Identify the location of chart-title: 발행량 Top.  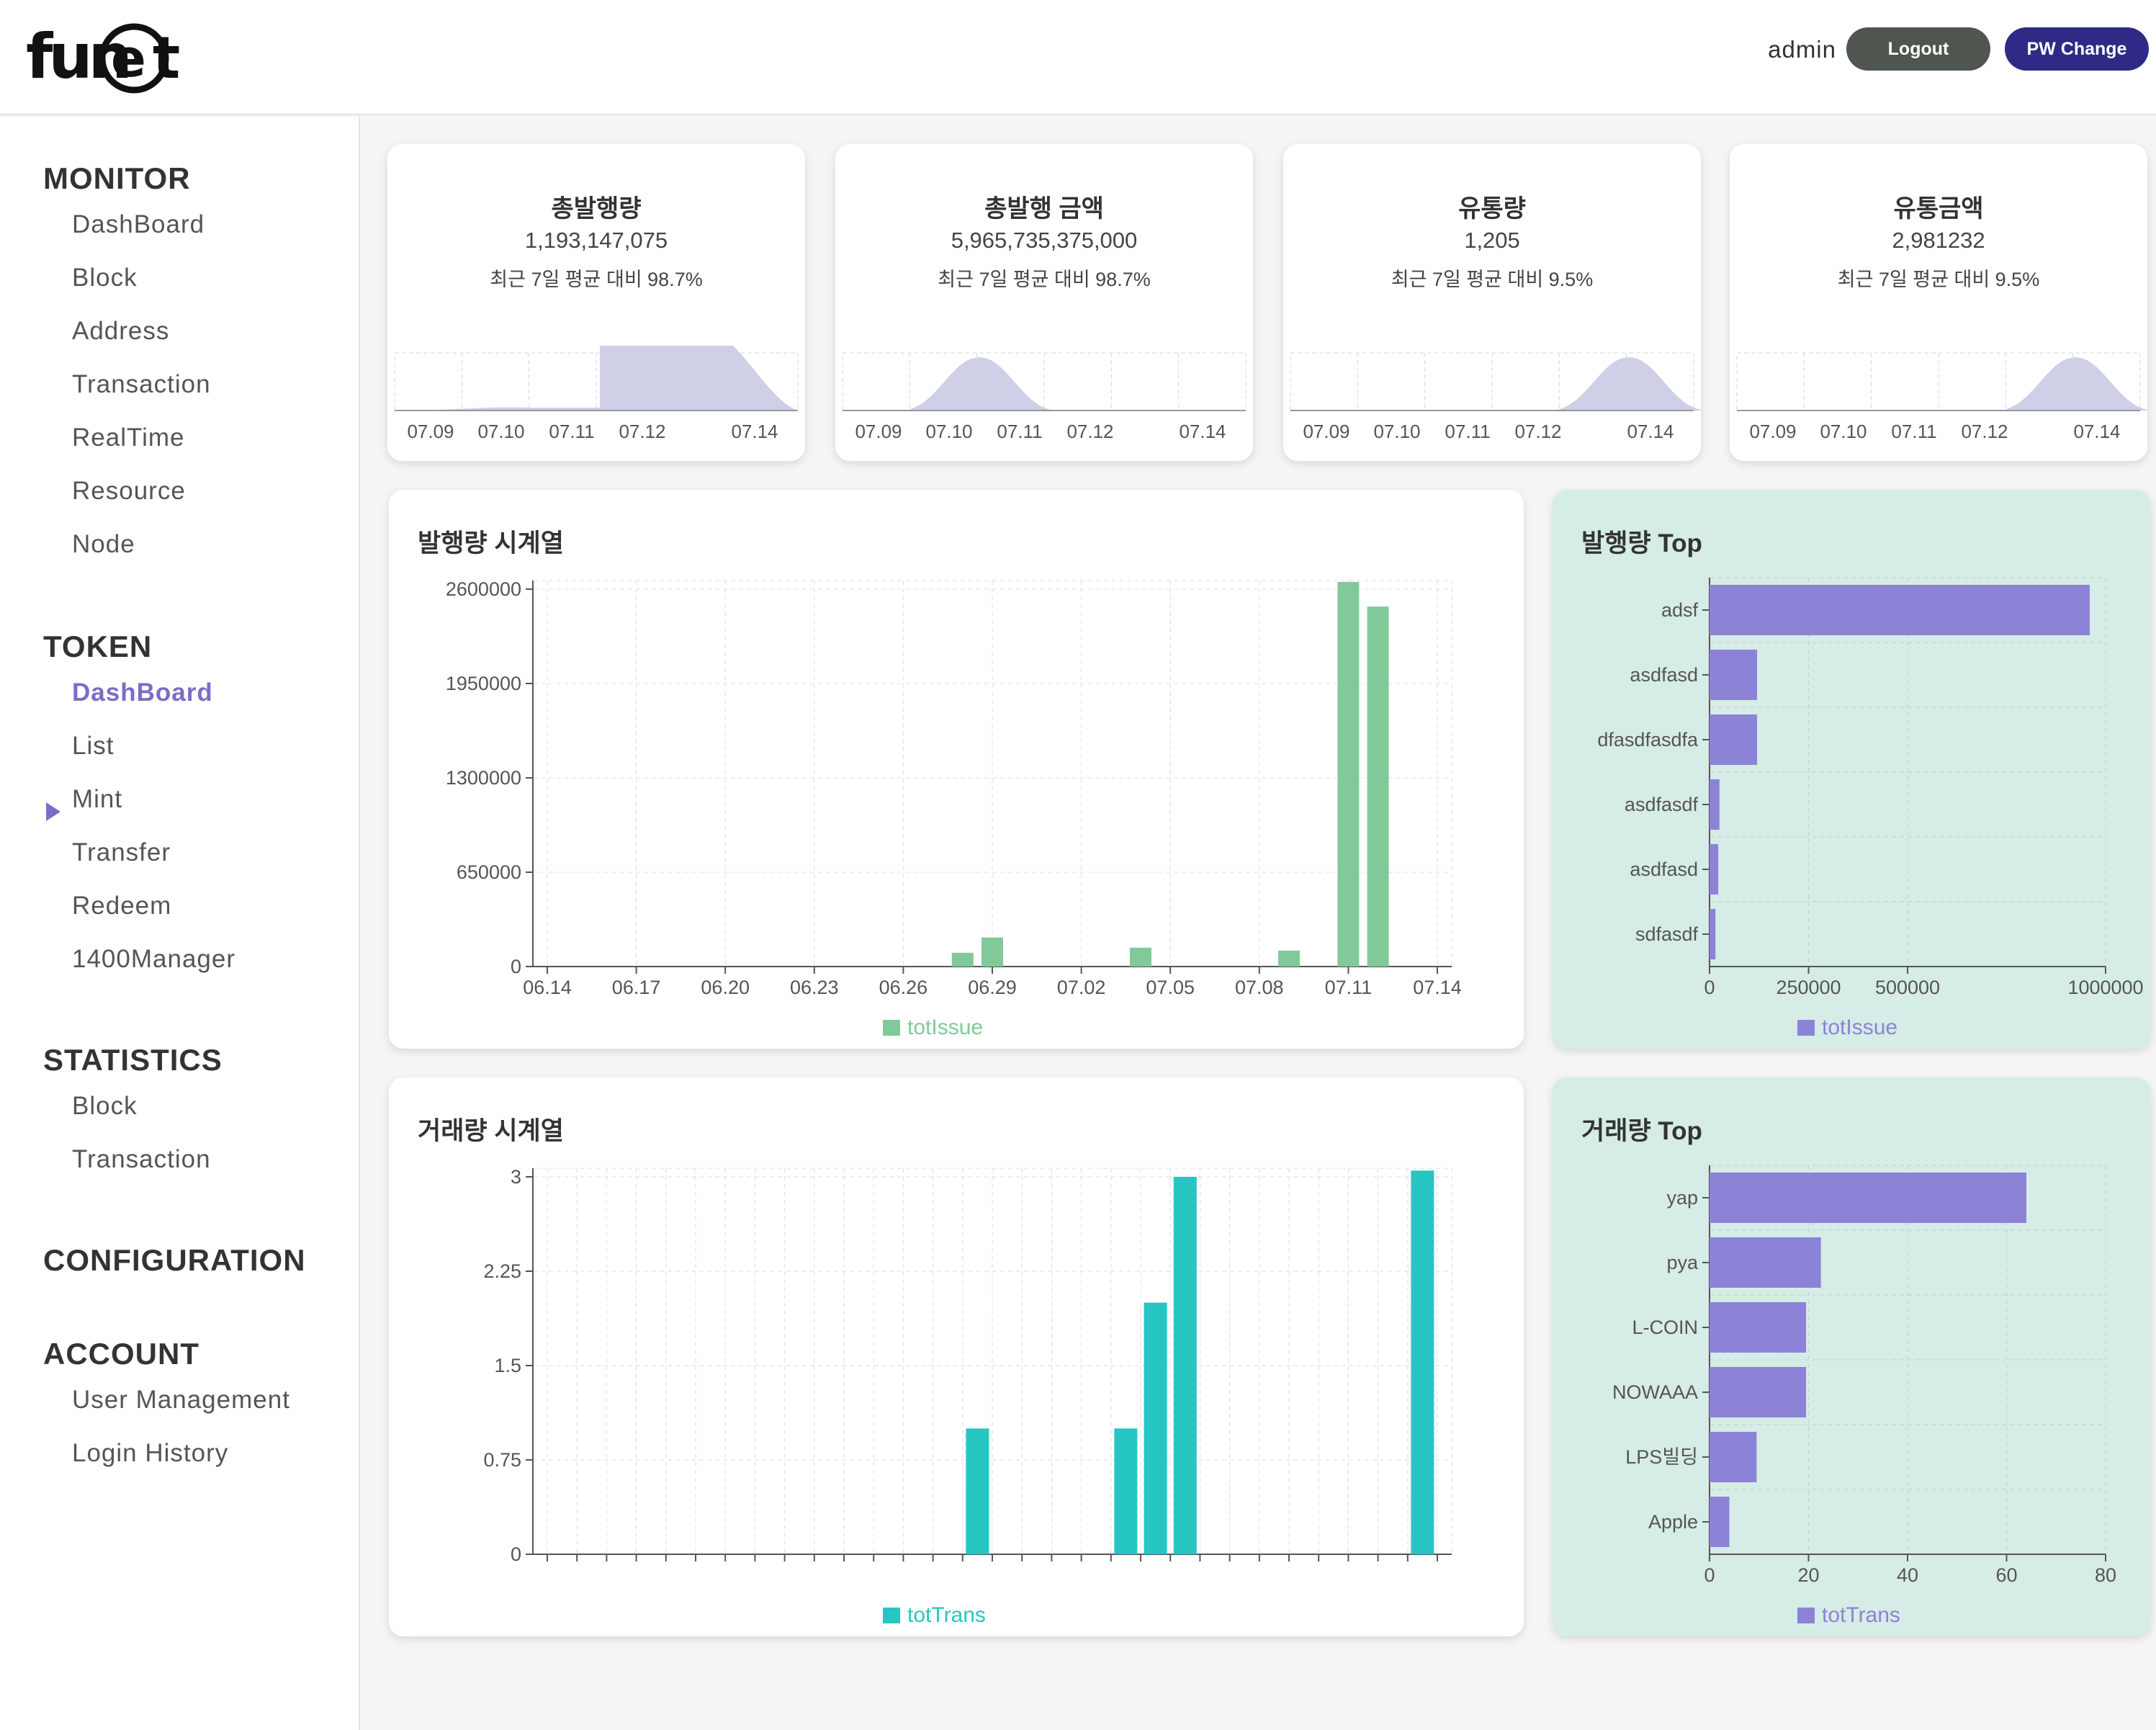
(1641, 543).